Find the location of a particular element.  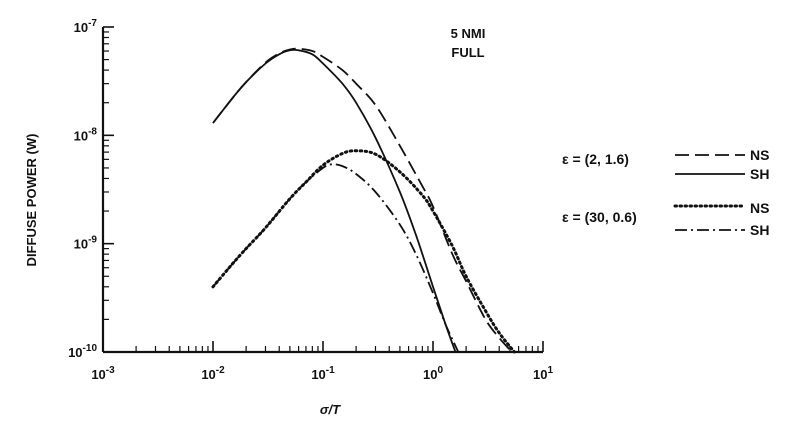

x-tick-exponent: 1 is located at coordinates (550, 370).